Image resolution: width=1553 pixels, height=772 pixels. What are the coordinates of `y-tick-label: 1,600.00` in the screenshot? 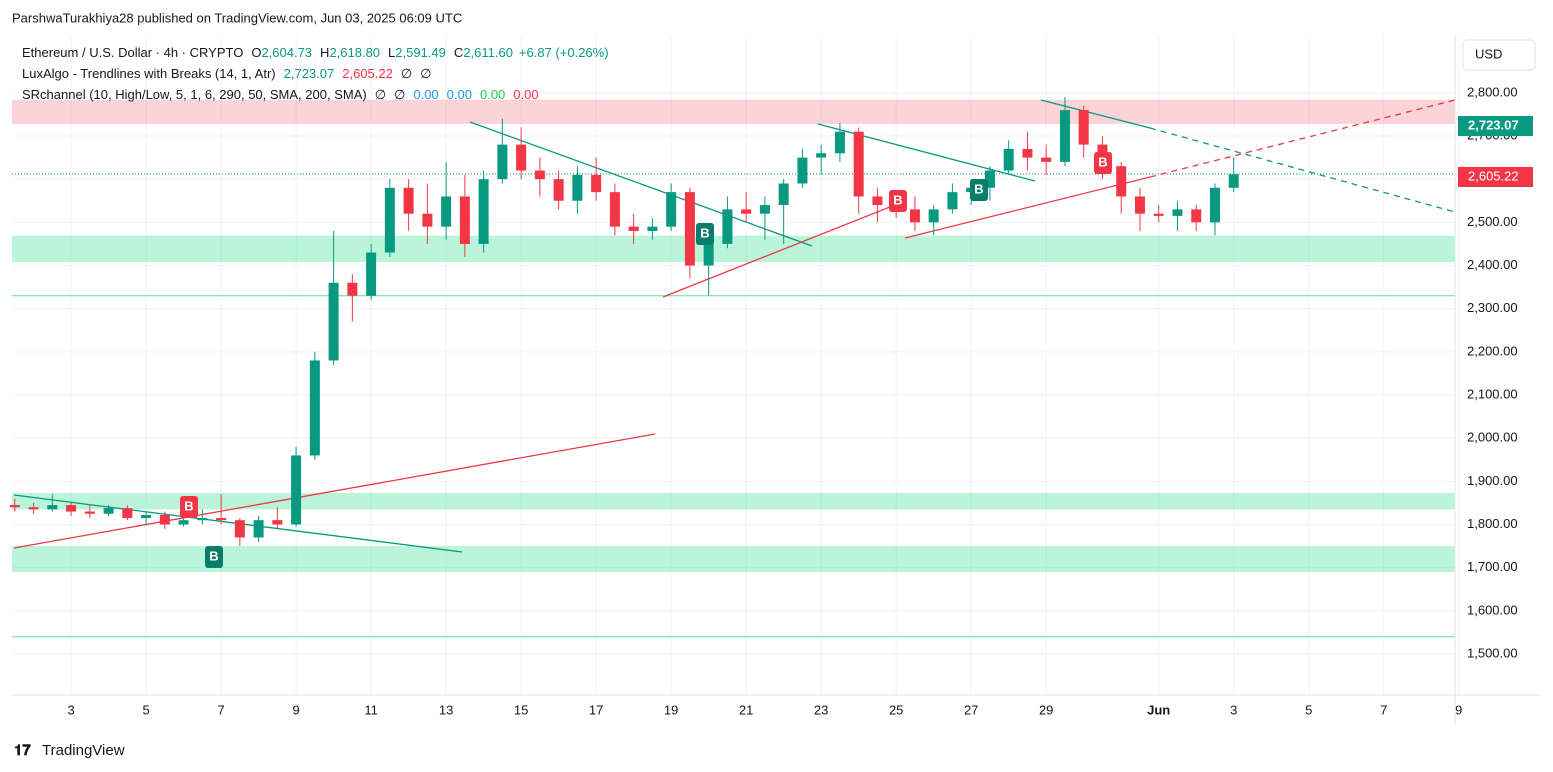 It's located at (1492, 609).